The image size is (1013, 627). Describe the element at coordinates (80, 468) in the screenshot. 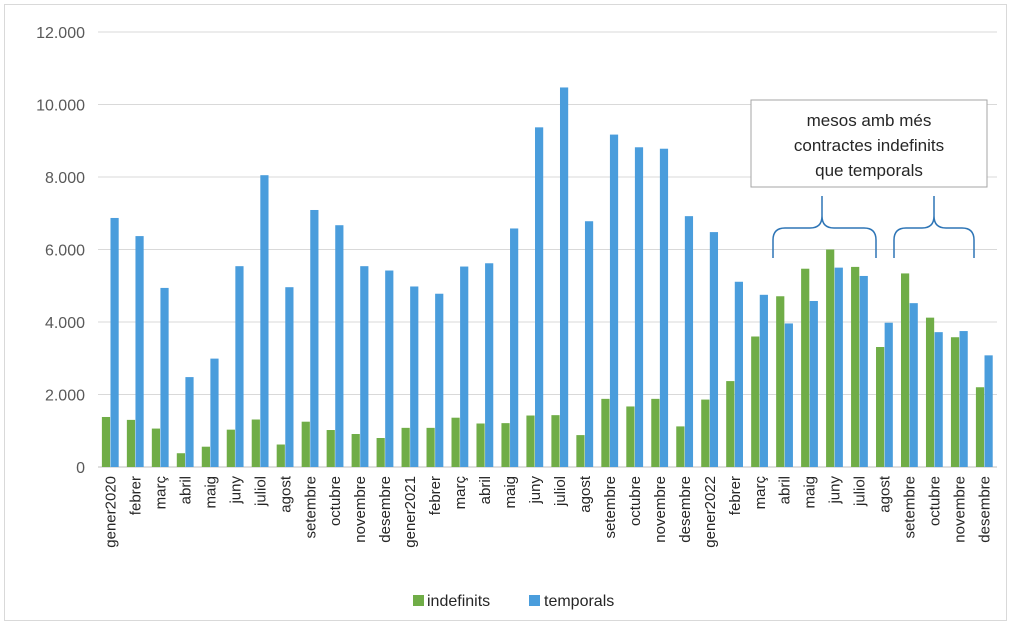

I see `y-tick-label: 0` at that location.